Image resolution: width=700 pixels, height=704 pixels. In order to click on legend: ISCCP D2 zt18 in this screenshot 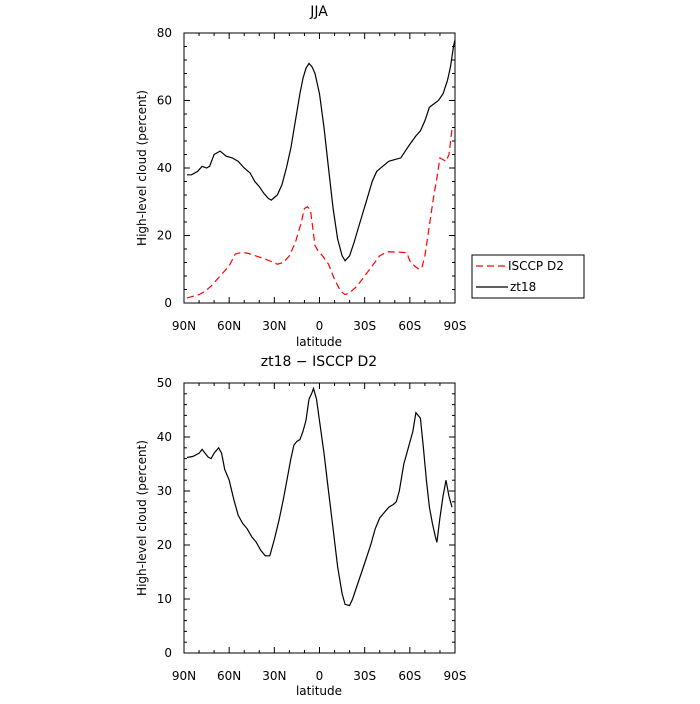, I will do `click(528, 276)`.